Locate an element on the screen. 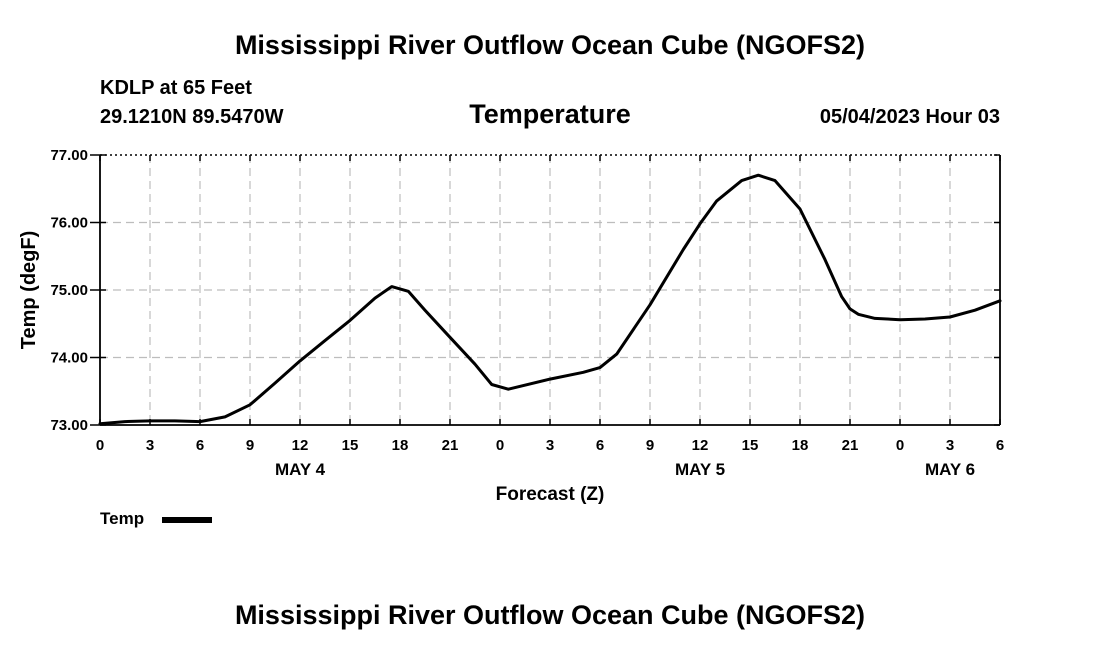 This screenshot has width=1100, height=650. legend-swatch-temp is located at coordinates (187, 520).